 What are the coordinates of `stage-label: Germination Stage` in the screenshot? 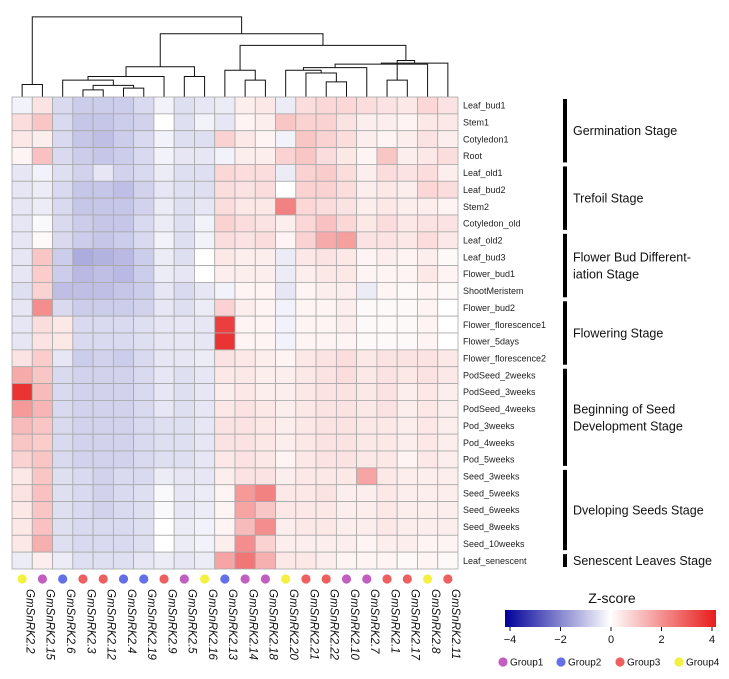 It's located at (625, 131).